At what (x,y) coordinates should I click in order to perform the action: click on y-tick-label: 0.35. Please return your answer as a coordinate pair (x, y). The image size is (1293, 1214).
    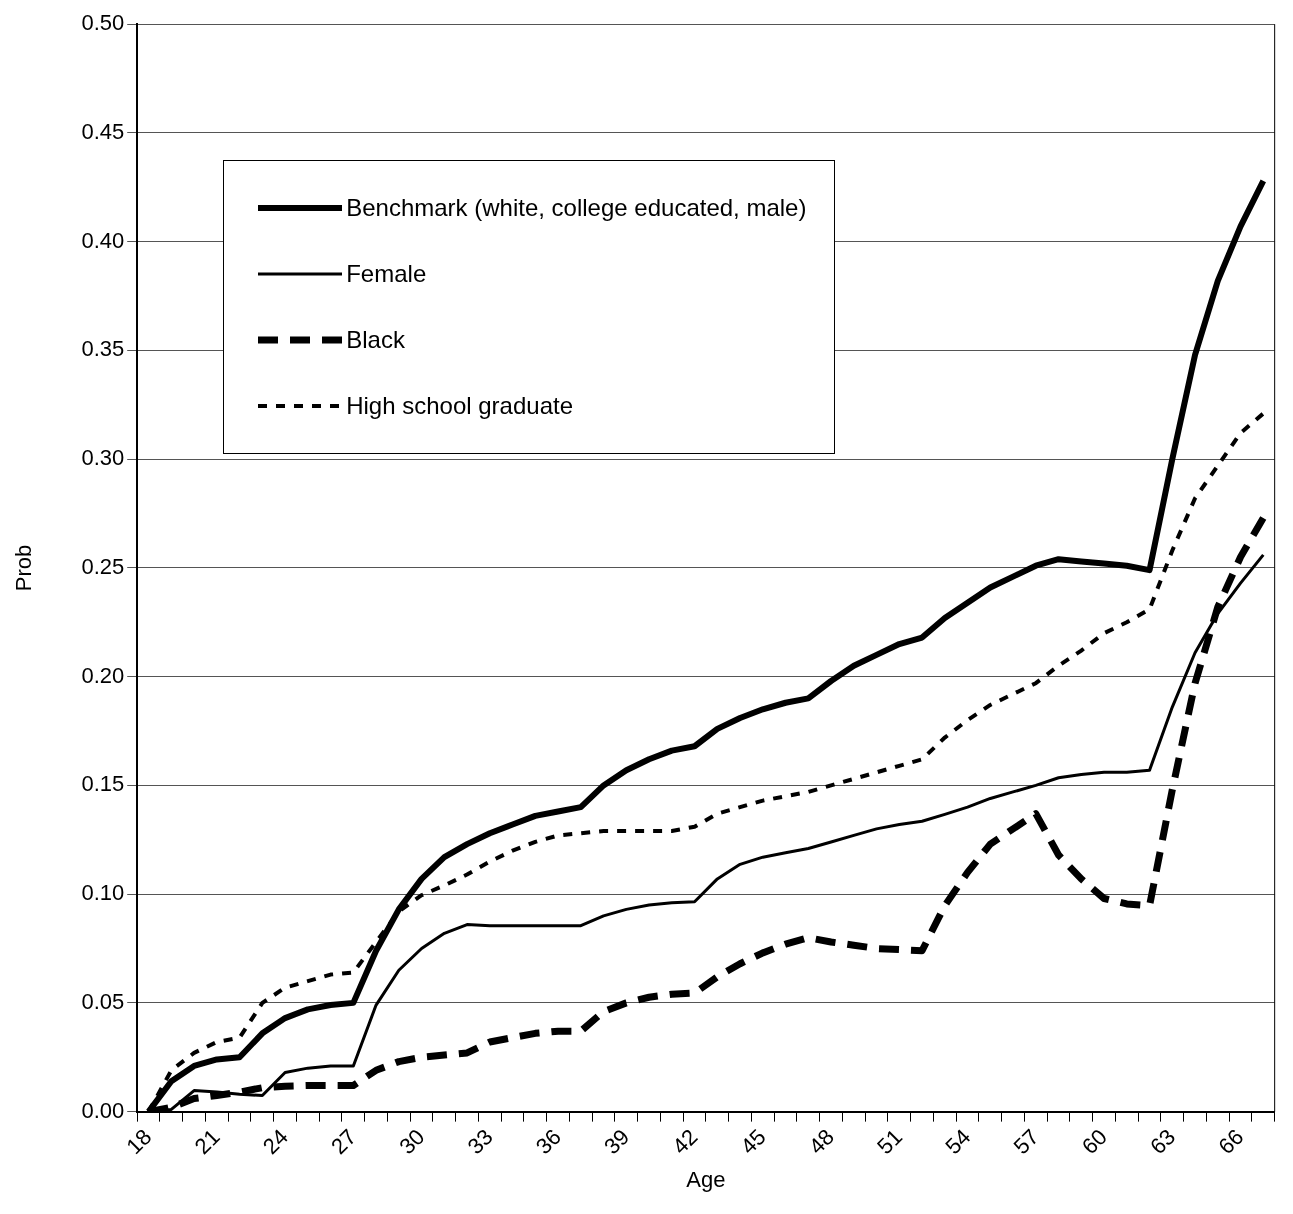
    Looking at the image, I should click on (103, 349).